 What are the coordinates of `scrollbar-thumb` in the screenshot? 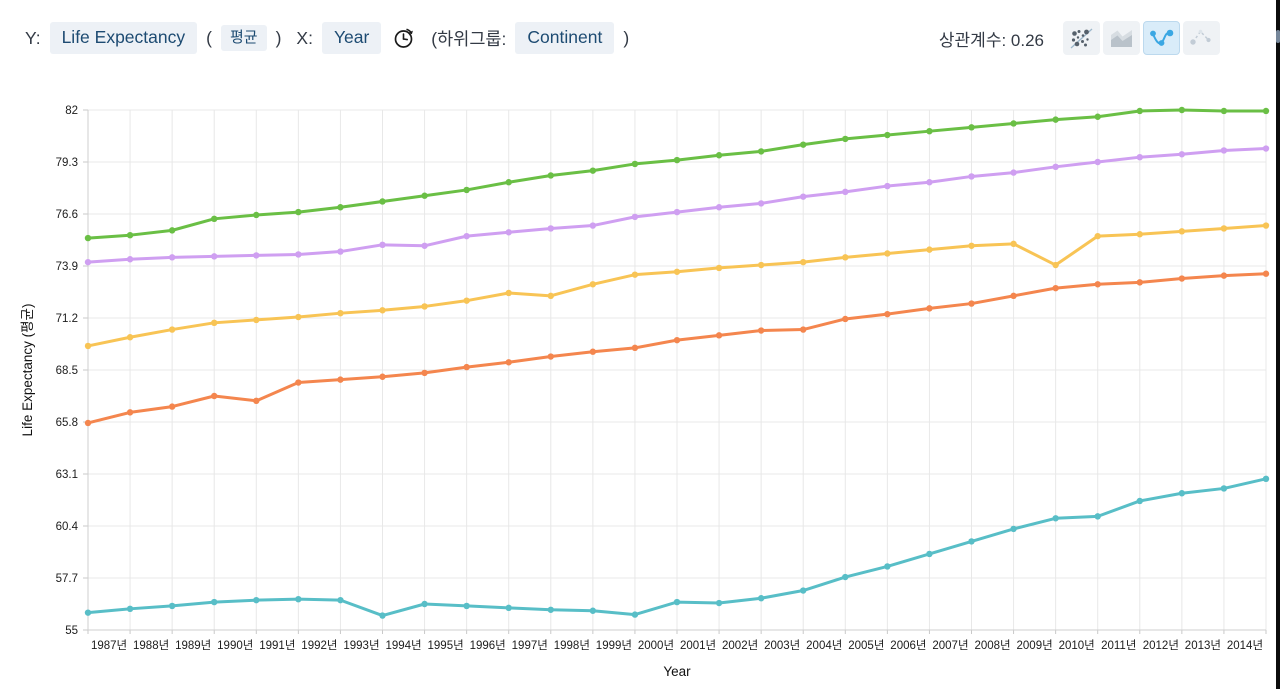 It's located at (1278, 36).